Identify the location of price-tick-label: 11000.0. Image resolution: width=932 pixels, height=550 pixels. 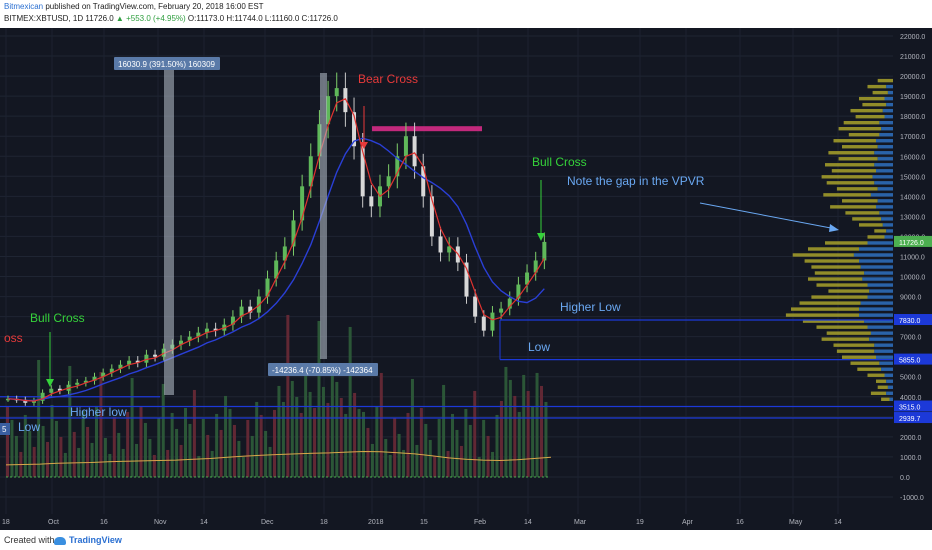
(912, 257).